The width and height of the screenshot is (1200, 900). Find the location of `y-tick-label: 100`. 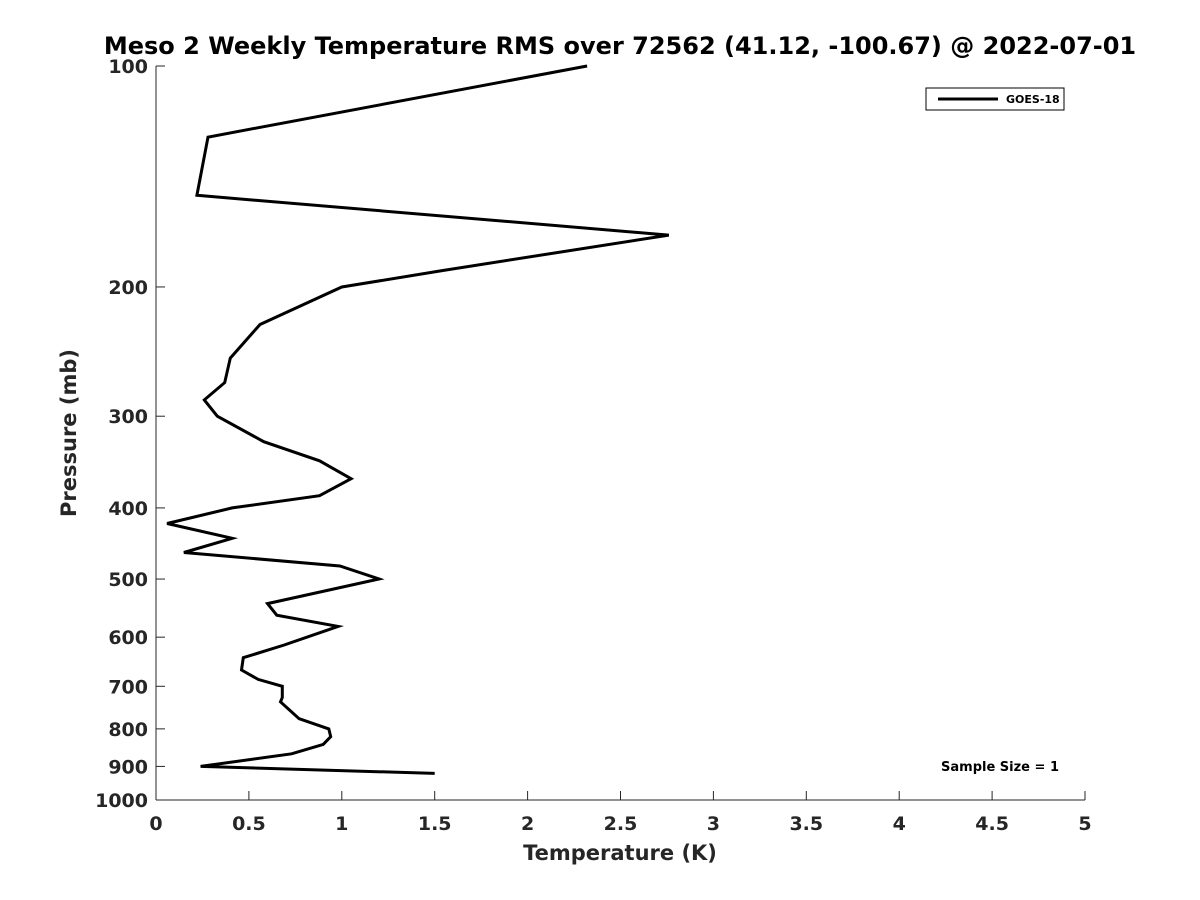

y-tick-label: 100 is located at coordinates (128, 67).